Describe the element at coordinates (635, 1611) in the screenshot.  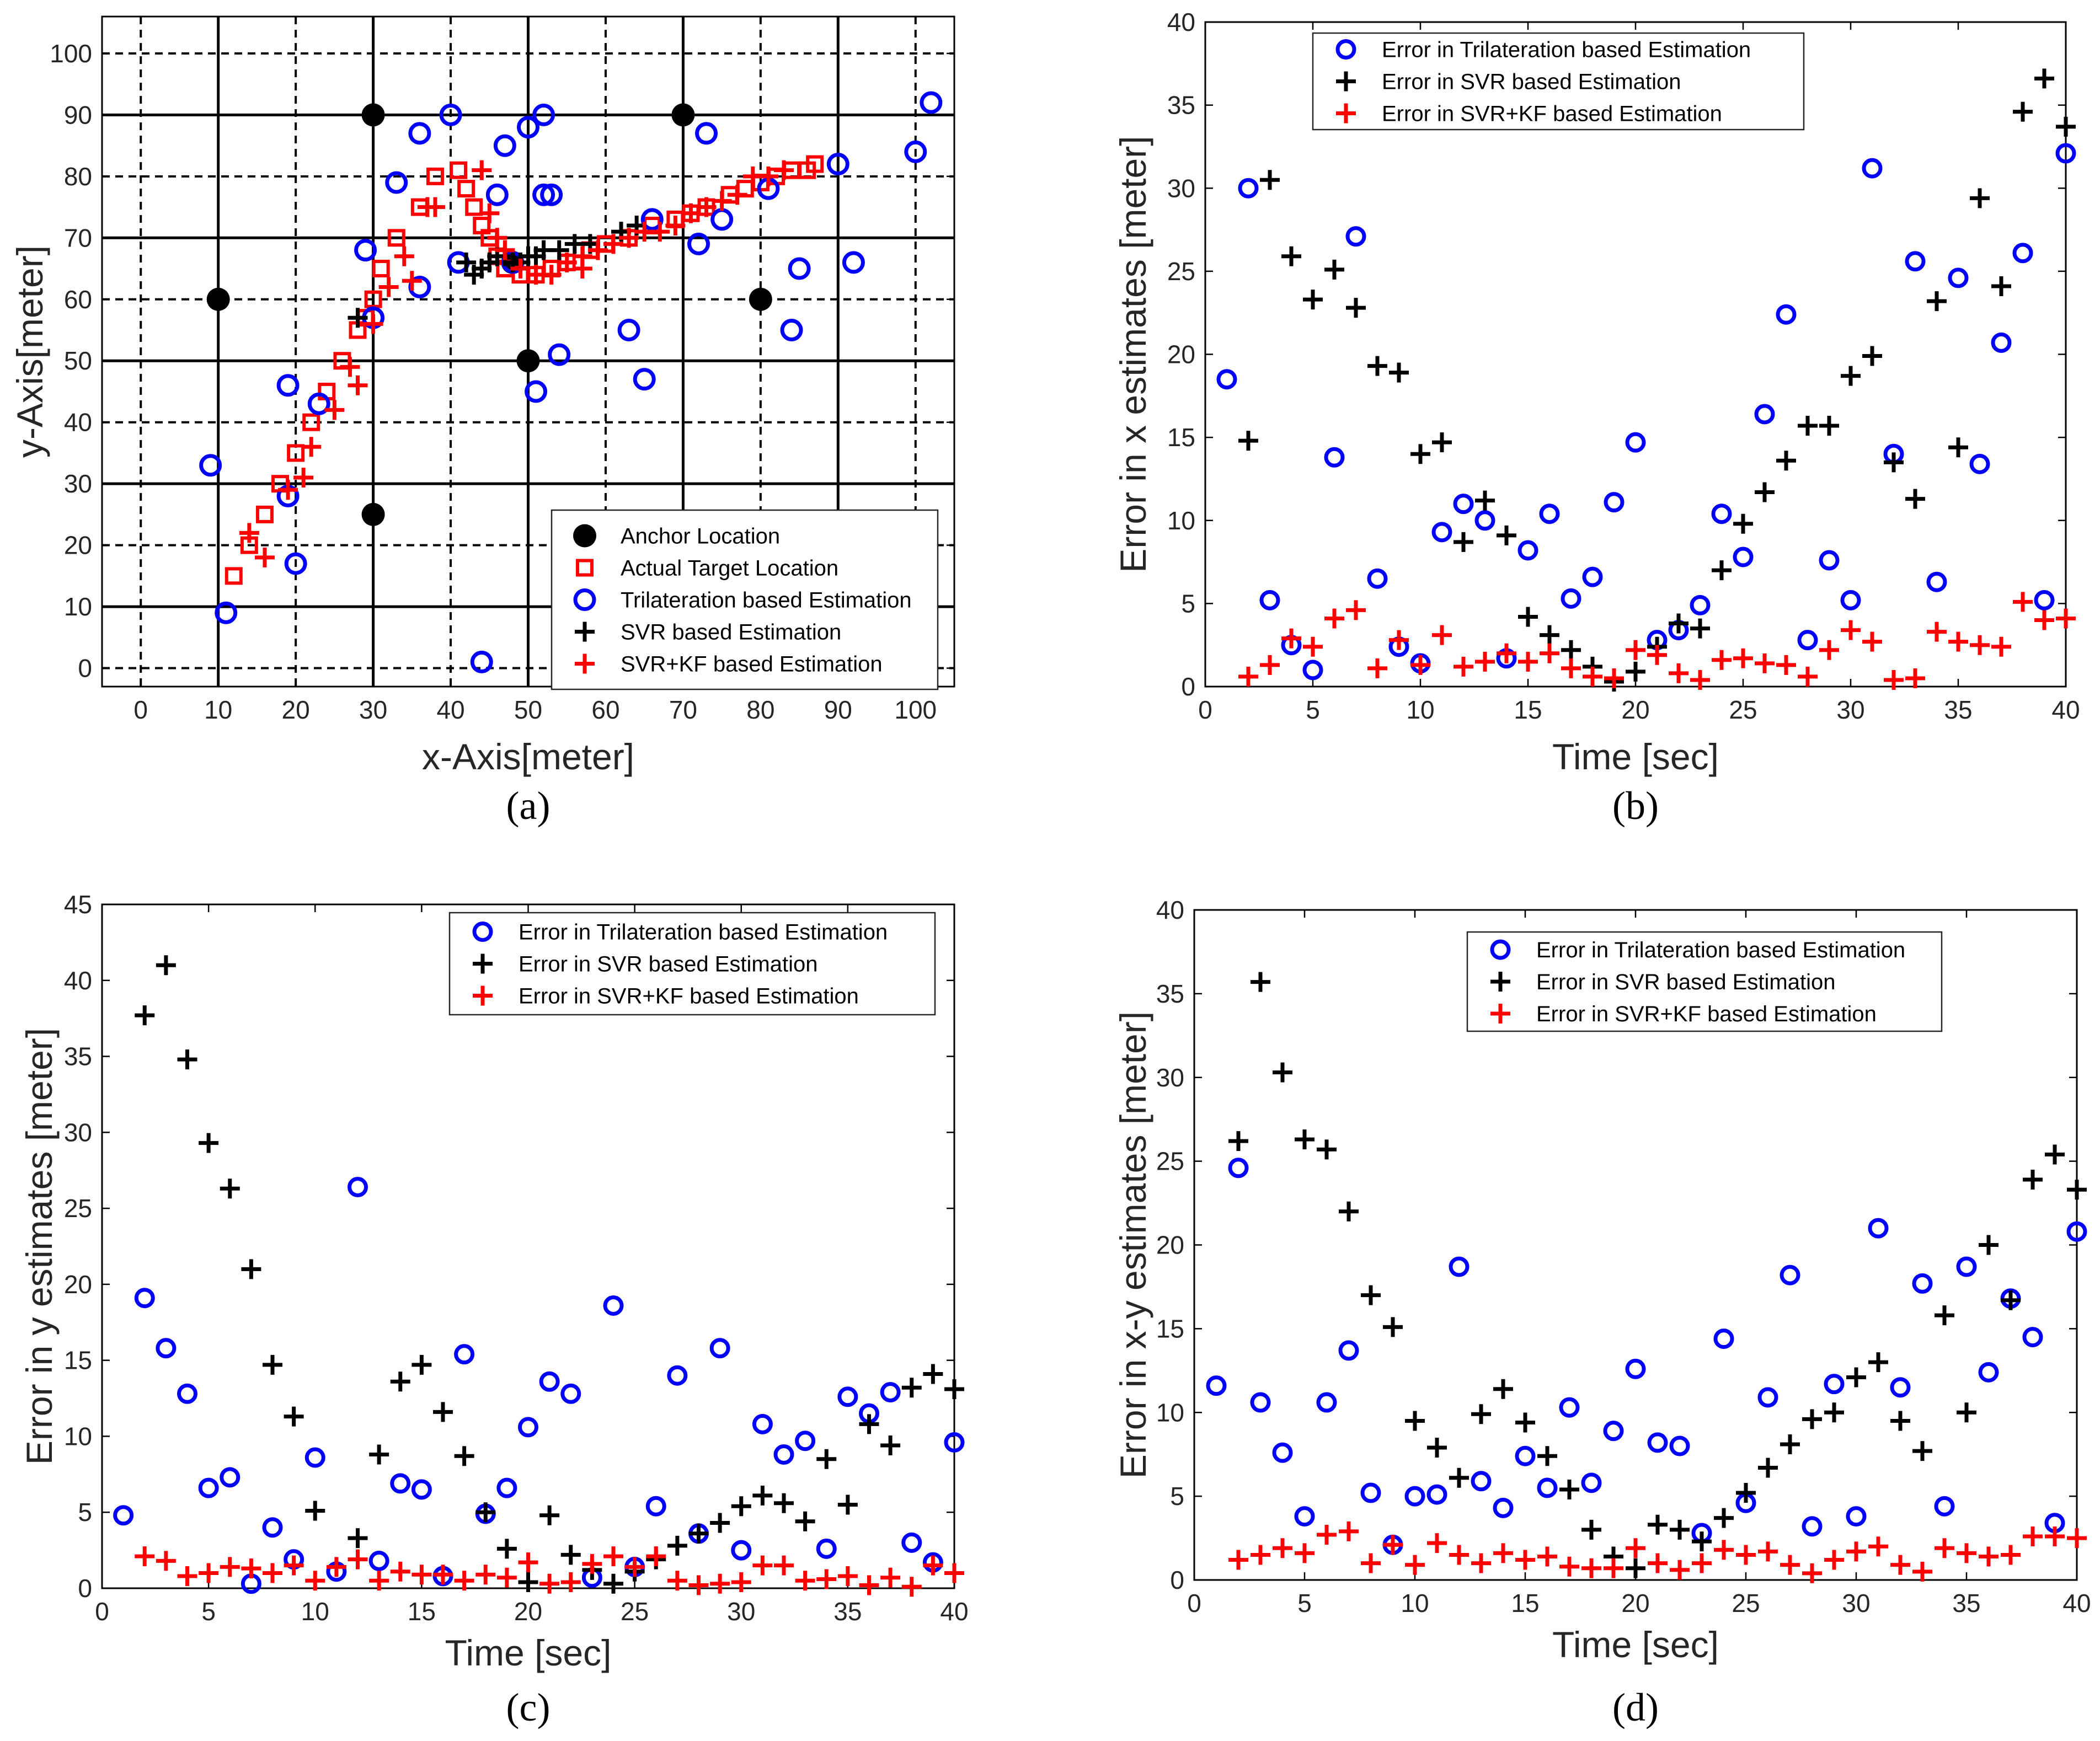
I see `x-tick-label: 25` at that location.